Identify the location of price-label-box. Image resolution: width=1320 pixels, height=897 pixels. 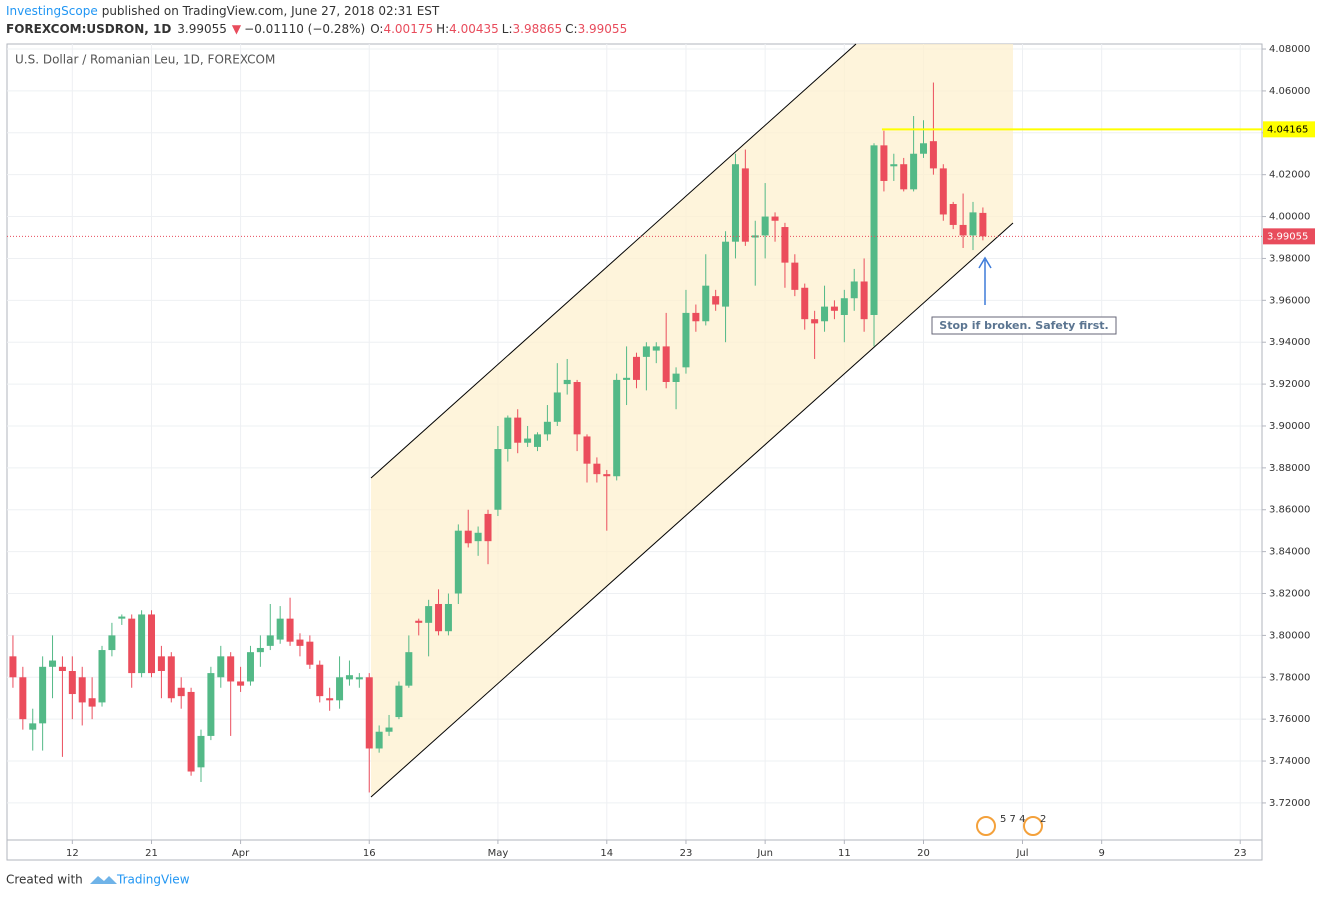
(1289, 236).